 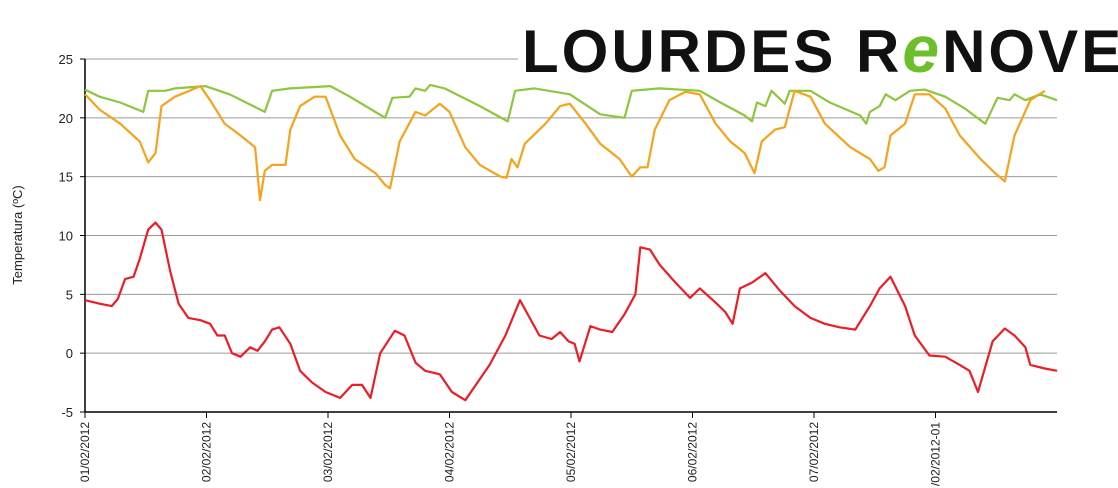 What do you see at coordinates (66, 118) in the screenshot?
I see `y-tick-label: 20` at bounding box center [66, 118].